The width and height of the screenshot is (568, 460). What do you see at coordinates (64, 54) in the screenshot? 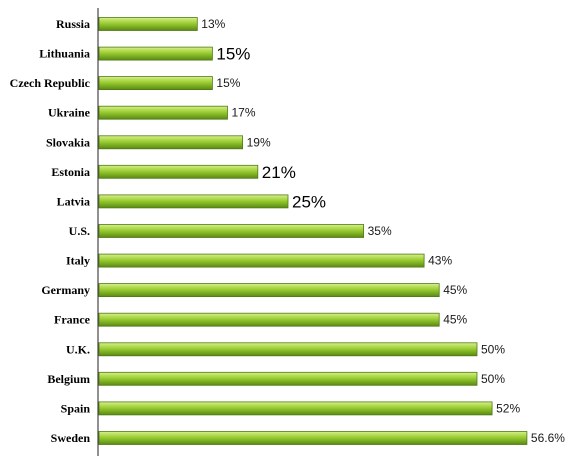
I see `category-label-lithuania: Lithuania` at bounding box center [64, 54].